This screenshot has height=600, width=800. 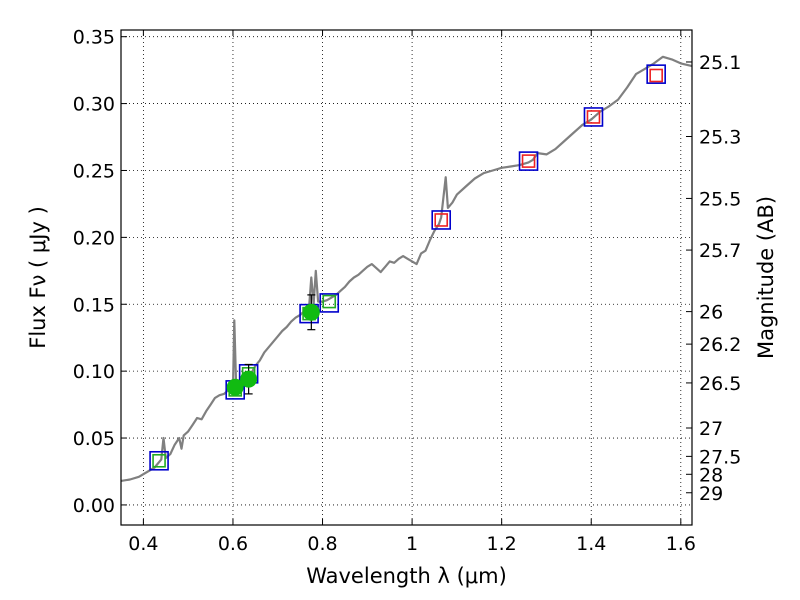 What do you see at coordinates (720, 199) in the screenshot?
I see `mag-tick-label: 25.5` at bounding box center [720, 199].